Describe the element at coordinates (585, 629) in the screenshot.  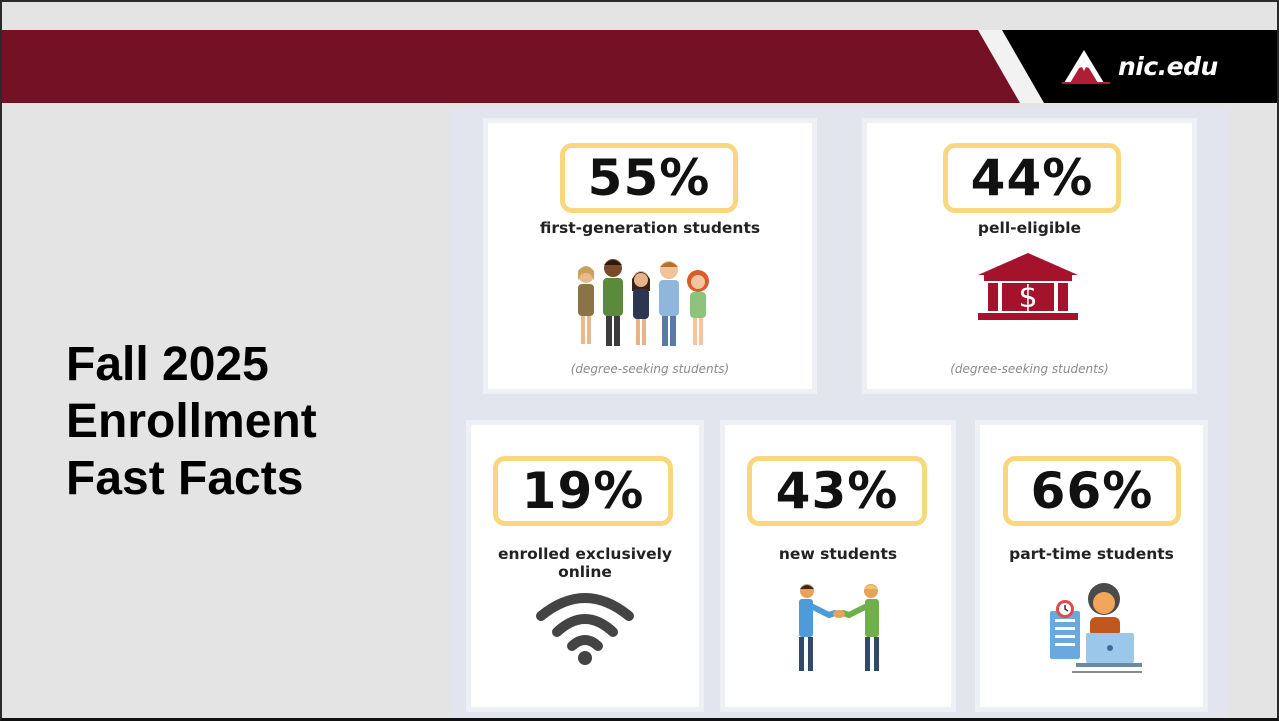
I see `wifi-icon` at that location.